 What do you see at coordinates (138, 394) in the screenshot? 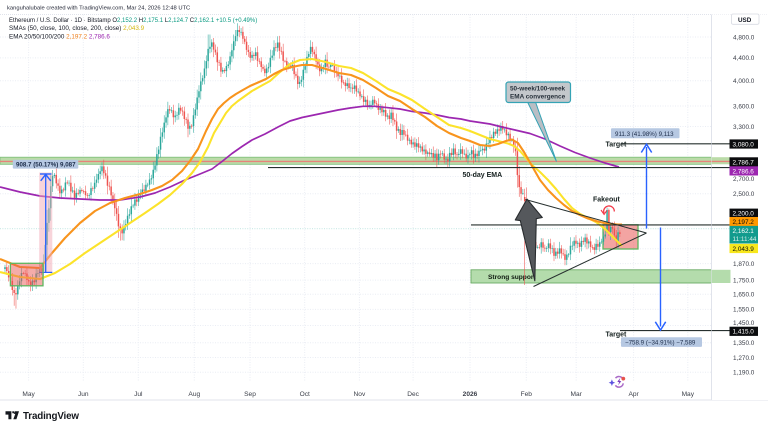
I see `svg-text: Jul` at bounding box center [138, 394].